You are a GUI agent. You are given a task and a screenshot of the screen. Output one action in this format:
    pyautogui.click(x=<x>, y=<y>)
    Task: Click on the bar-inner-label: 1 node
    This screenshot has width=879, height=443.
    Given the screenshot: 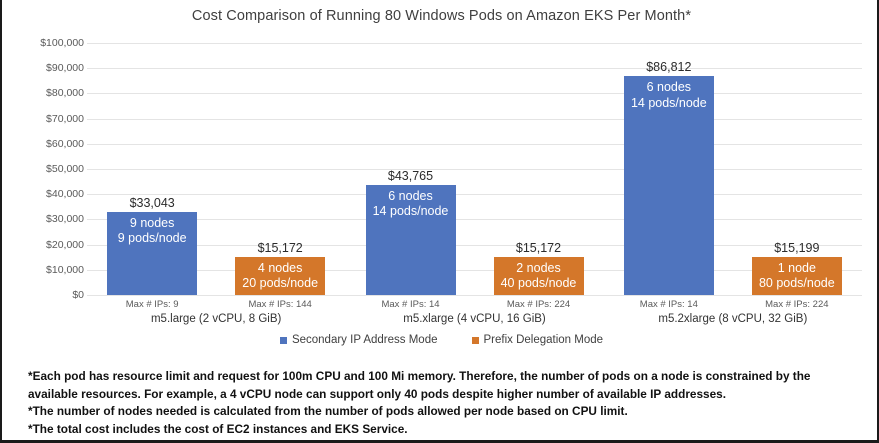 What is the action you would take?
    pyautogui.click(x=796, y=267)
    